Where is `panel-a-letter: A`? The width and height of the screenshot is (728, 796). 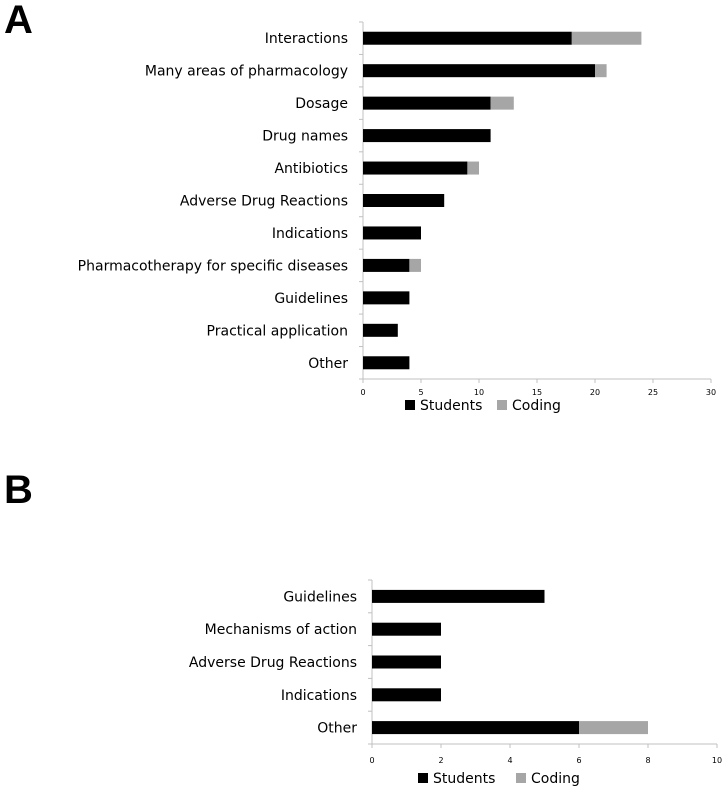 panel-a-letter: A is located at coordinates (18, 21).